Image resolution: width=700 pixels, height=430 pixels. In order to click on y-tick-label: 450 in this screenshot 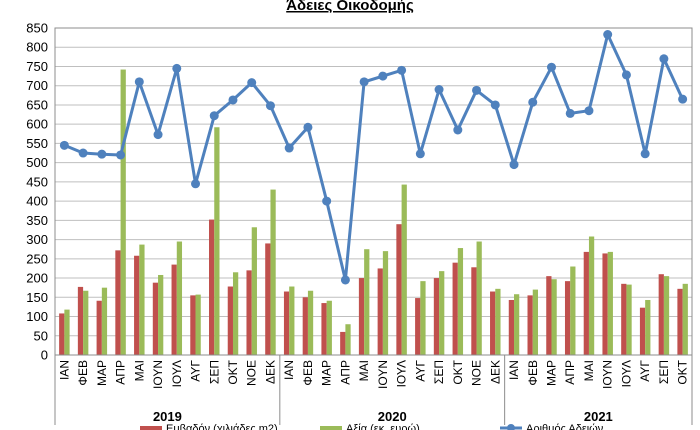, I will do `click(37, 181)`.